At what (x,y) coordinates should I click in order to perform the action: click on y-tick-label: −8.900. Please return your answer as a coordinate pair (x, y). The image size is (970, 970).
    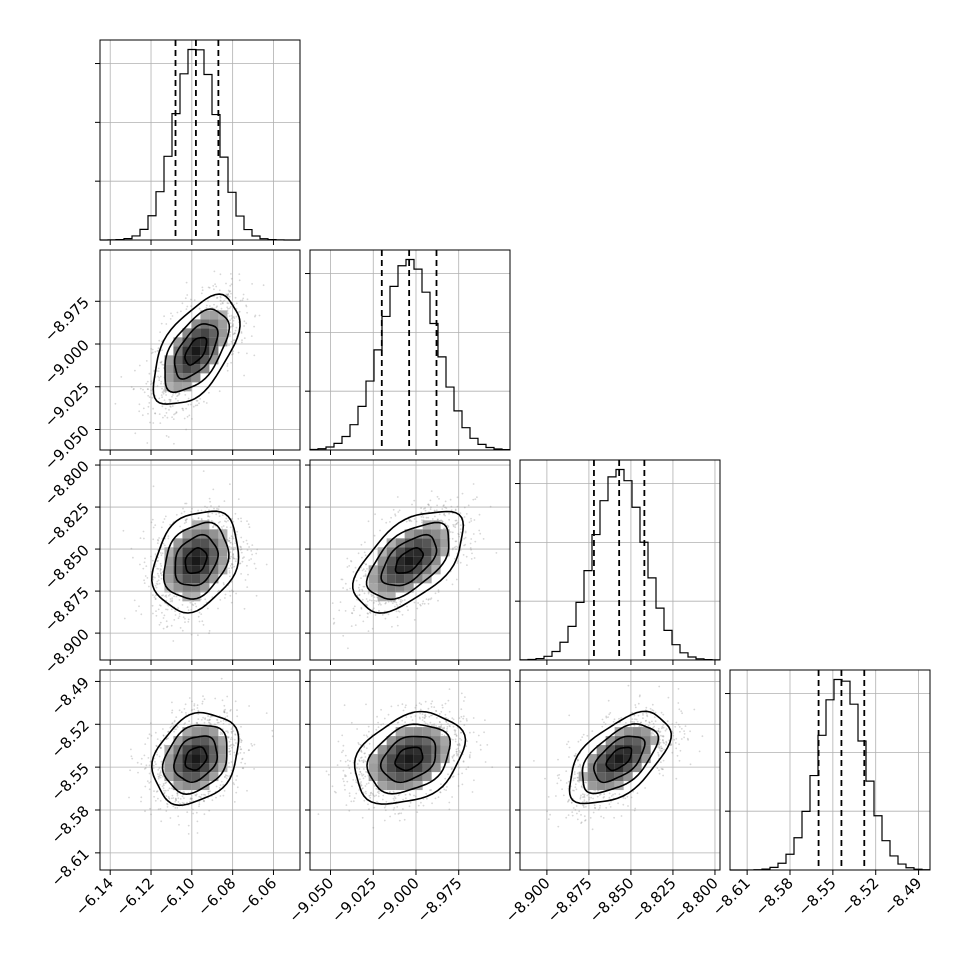
    Looking at the image, I should click on (67, 651).